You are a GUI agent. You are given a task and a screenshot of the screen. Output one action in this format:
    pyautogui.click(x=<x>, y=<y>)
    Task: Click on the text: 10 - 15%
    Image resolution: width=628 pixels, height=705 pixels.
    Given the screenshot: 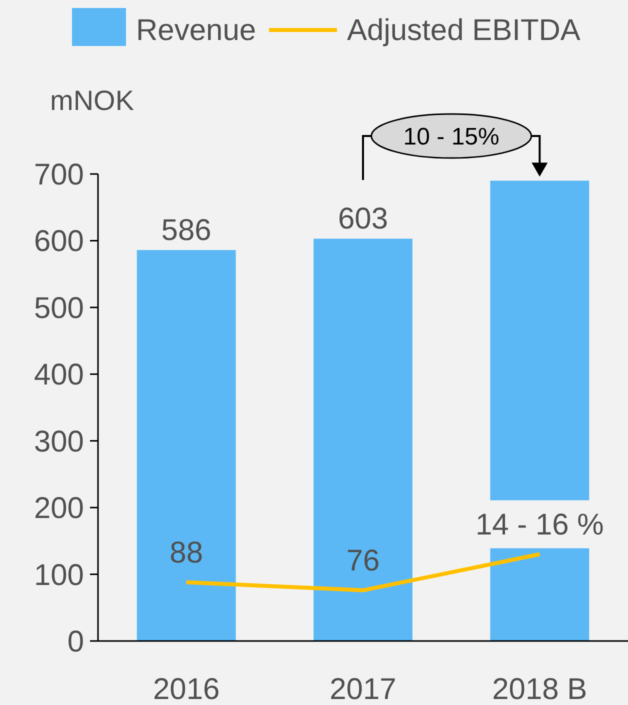 What is the action you would take?
    pyautogui.click(x=451, y=136)
    